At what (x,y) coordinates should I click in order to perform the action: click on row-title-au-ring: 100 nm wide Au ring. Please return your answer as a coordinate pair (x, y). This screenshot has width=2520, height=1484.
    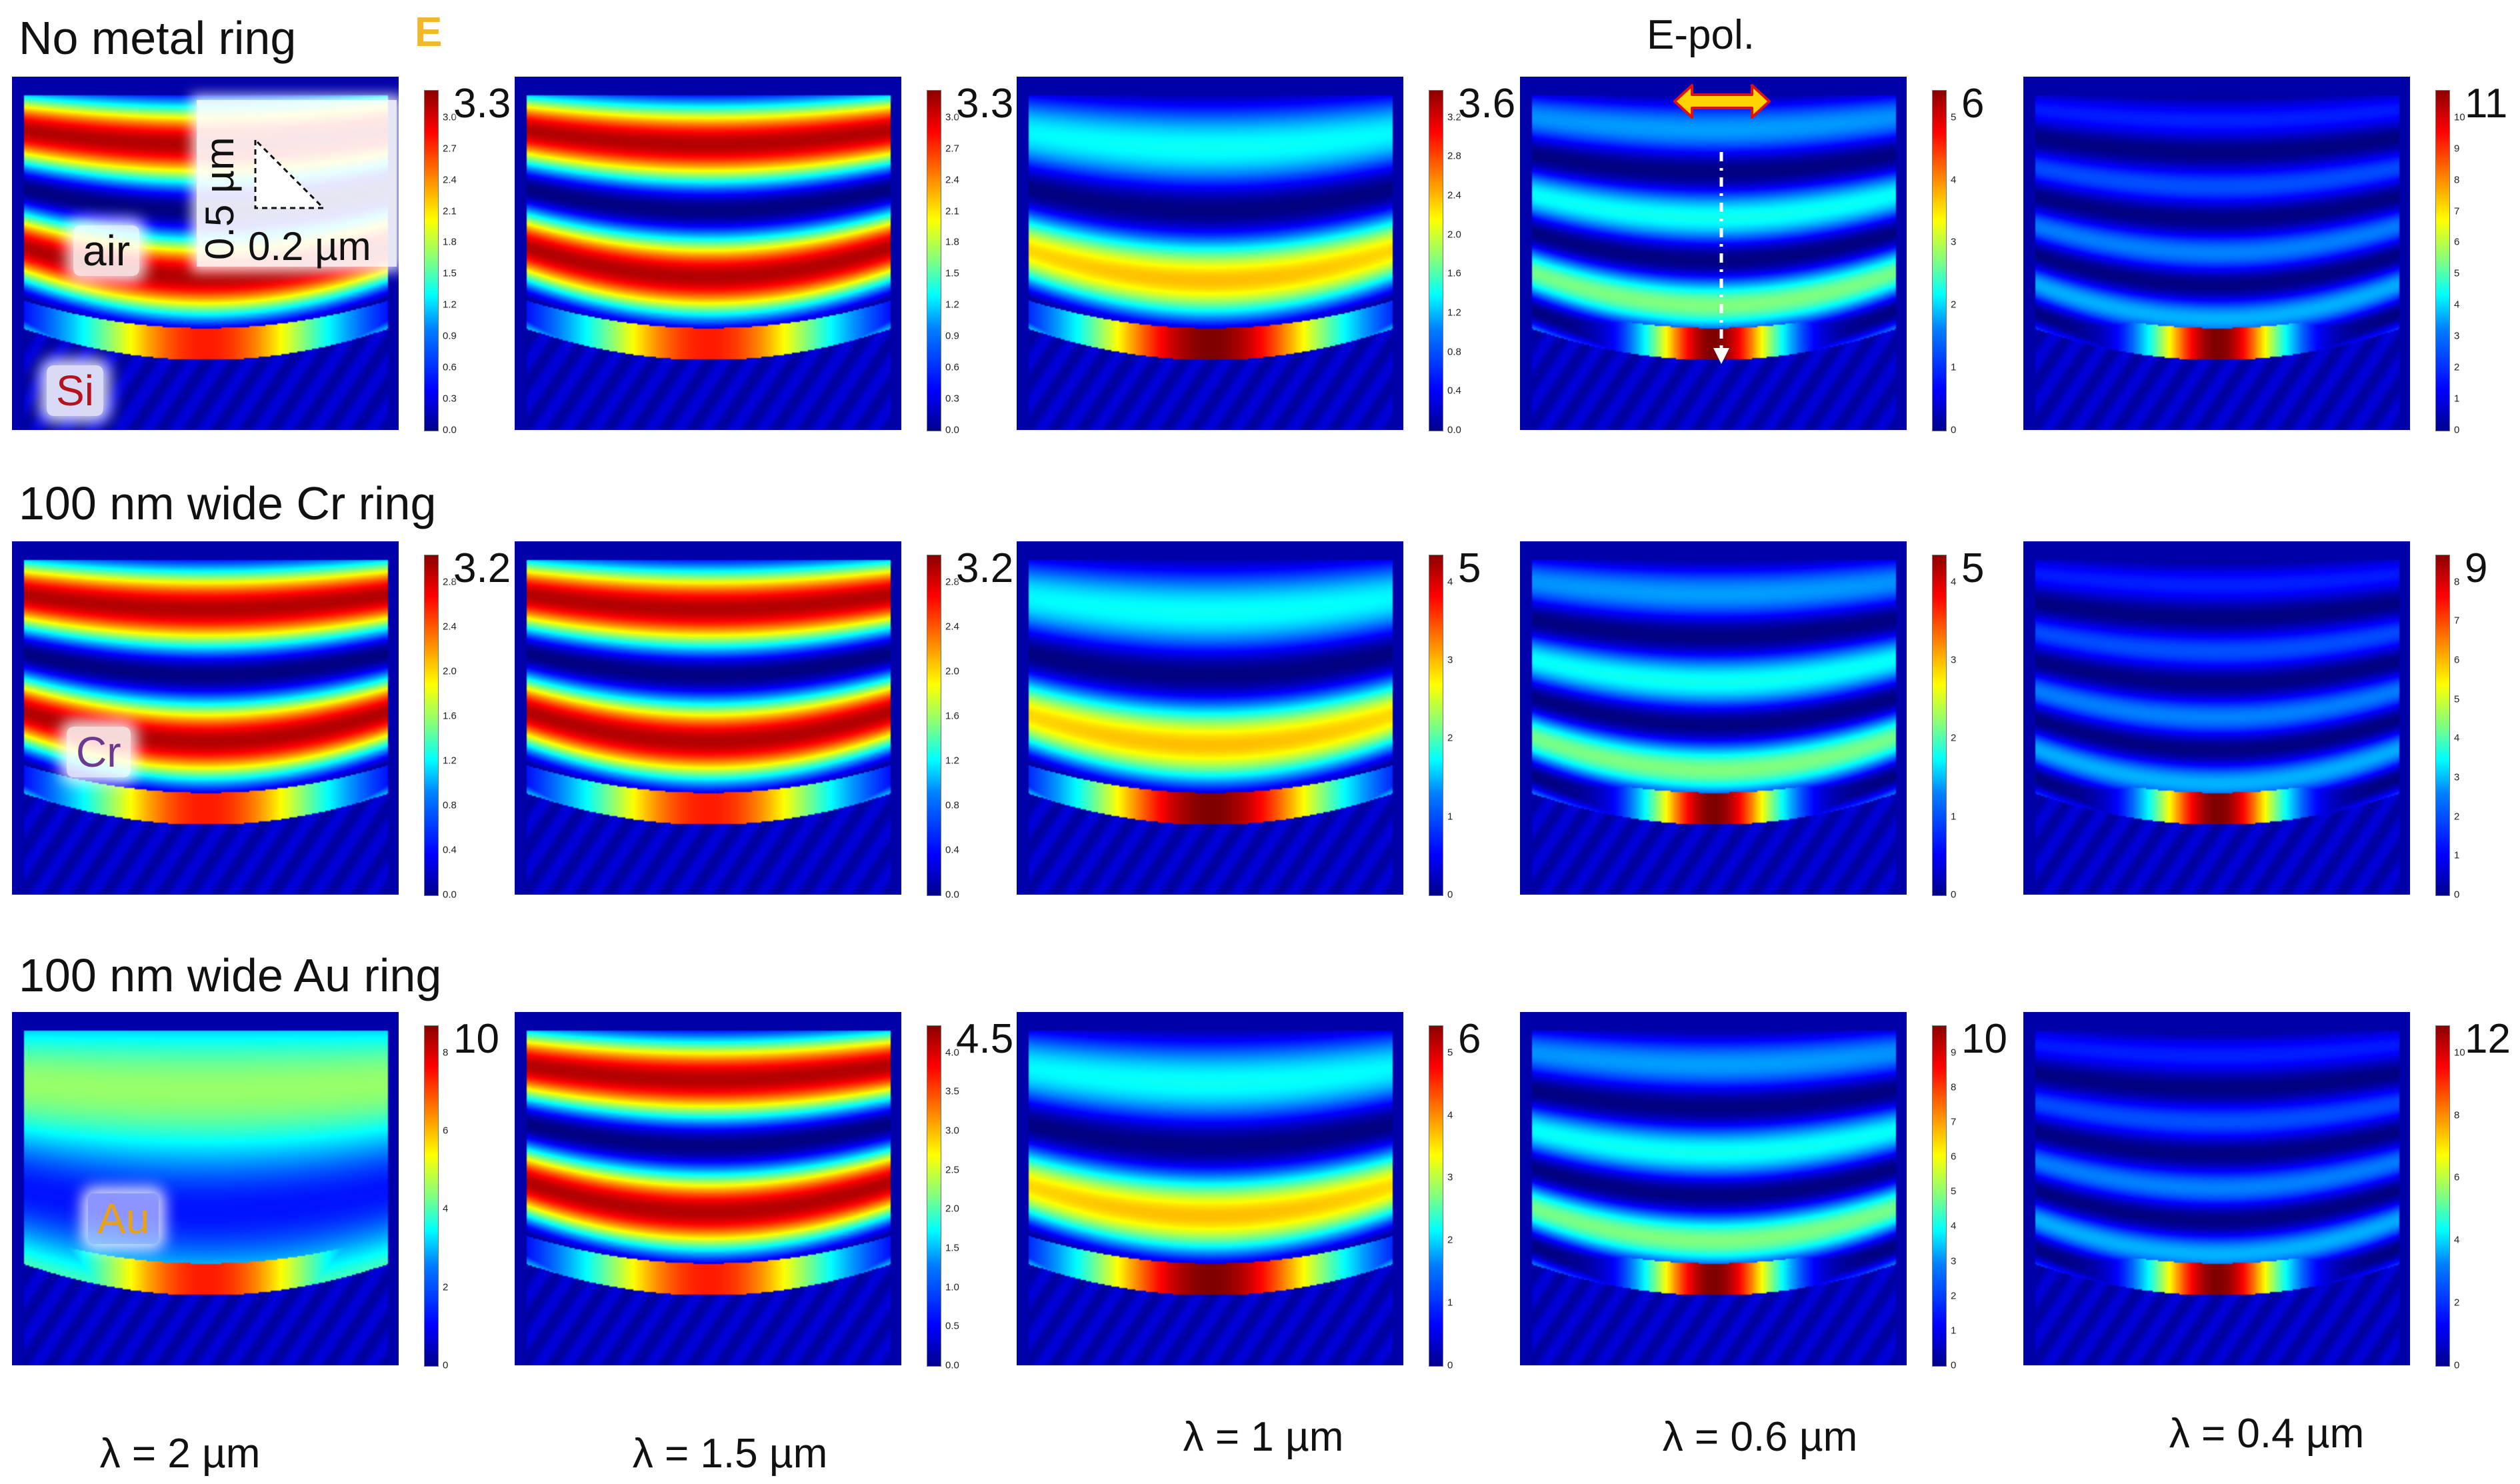
    Looking at the image, I should click on (230, 975).